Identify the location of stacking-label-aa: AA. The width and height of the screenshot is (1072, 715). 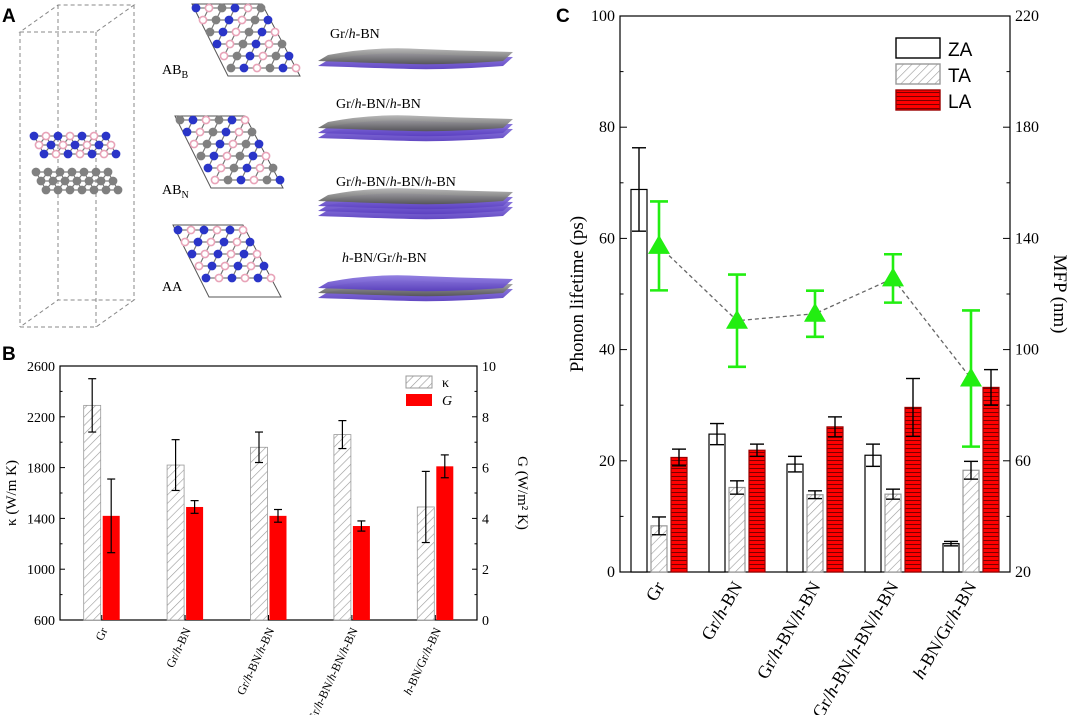
(172, 287).